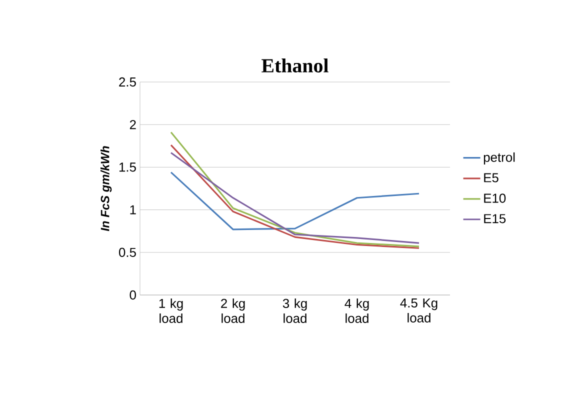 This screenshot has height=401, width=569. Describe the element at coordinates (295, 65) in the screenshot. I see `chart-title: Ethanol` at that location.